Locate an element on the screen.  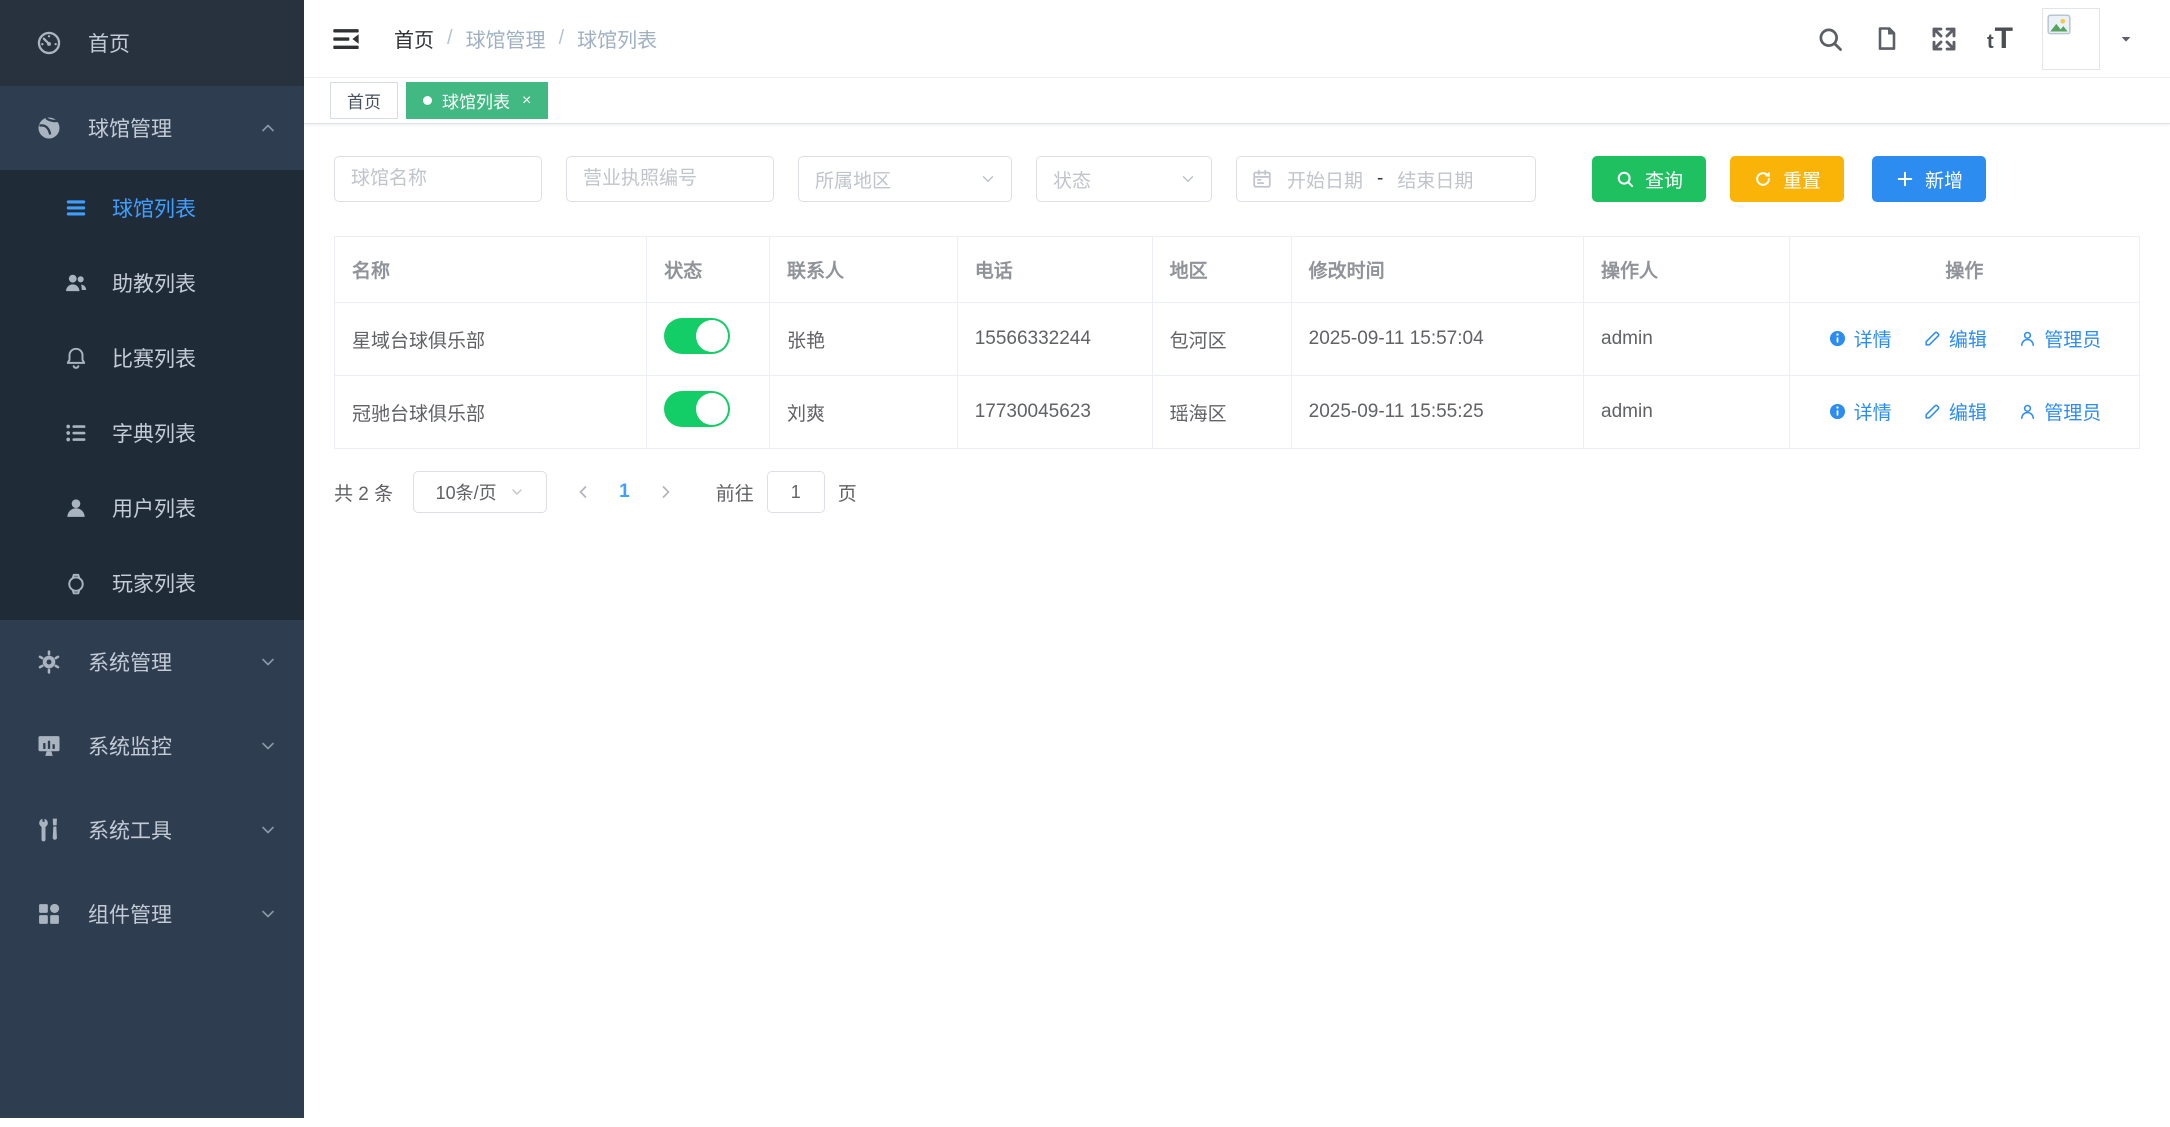
table-header-row: 名称 状态 联系人 电话 地区 修改时间 操作人 操作 is located at coordinates (1237, 269).